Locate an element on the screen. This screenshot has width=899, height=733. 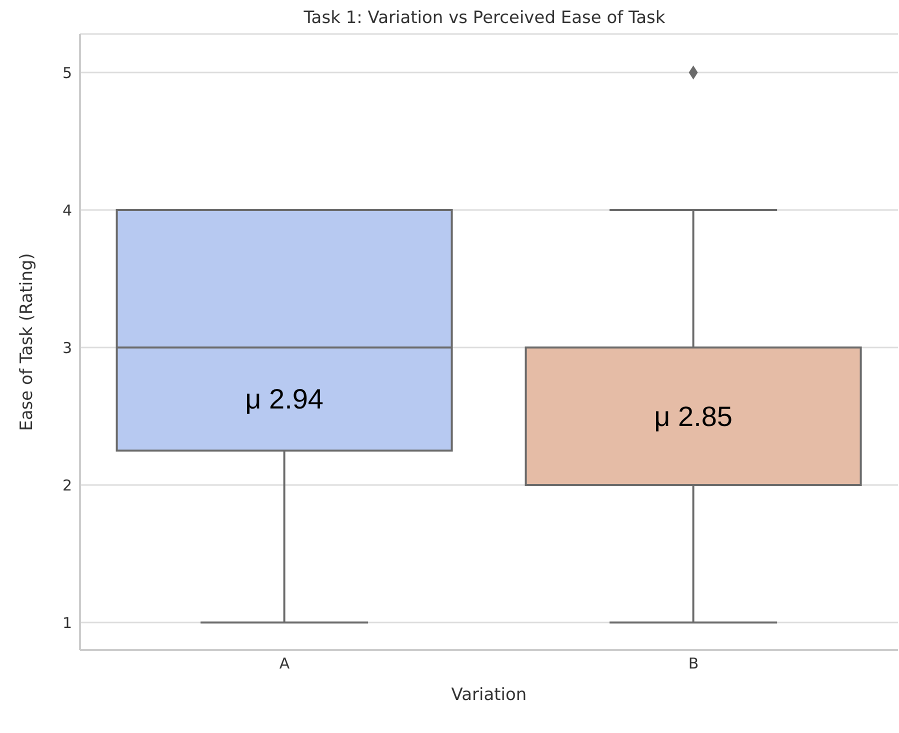
y-tick-label: 4 is located at coordinates (67, 210).